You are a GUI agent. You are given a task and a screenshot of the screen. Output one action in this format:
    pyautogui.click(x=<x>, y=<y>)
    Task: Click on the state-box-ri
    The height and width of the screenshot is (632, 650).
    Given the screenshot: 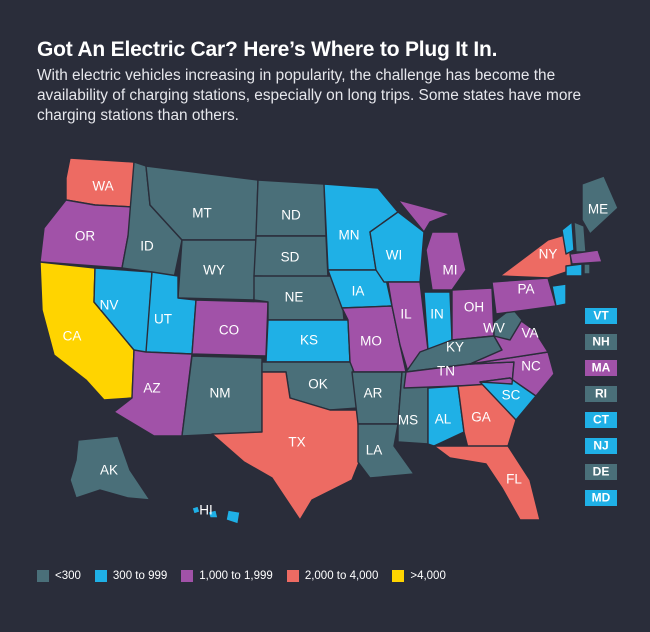 What is the action you would take?
    pyautogui.click(x=601, y=394)
    